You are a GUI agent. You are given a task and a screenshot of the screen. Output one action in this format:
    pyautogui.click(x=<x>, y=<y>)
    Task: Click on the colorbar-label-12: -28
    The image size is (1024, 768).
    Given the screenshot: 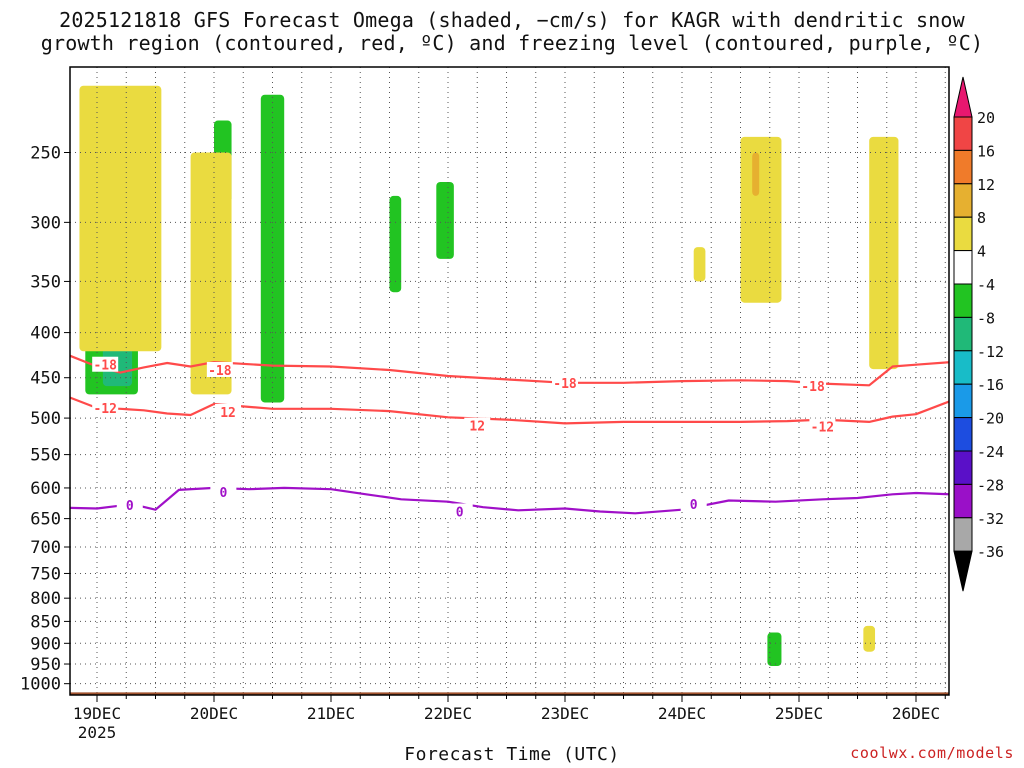 What is the action you would take?
    pyautogui.click(x=990, y=485)
    